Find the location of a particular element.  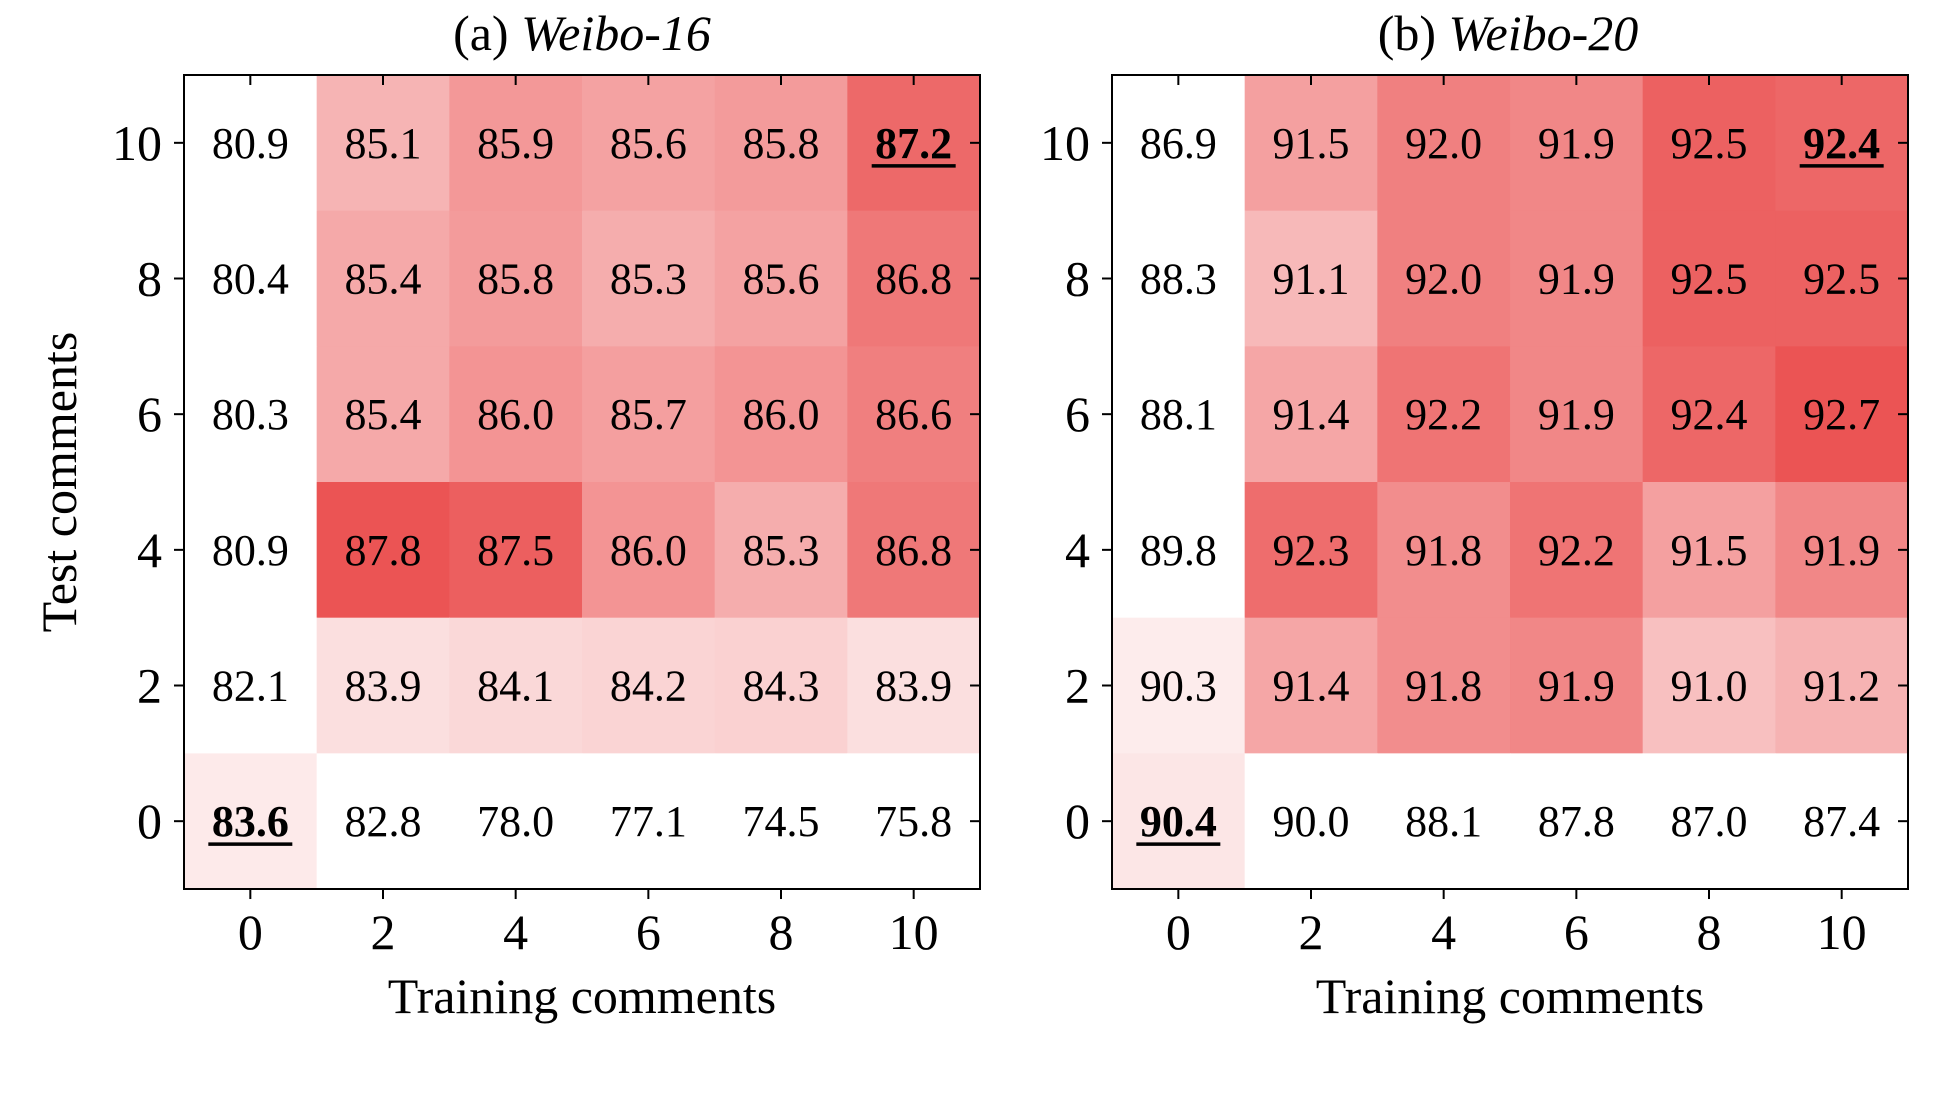

cell-value: 92.0 is located at coordinates (1443, 143).